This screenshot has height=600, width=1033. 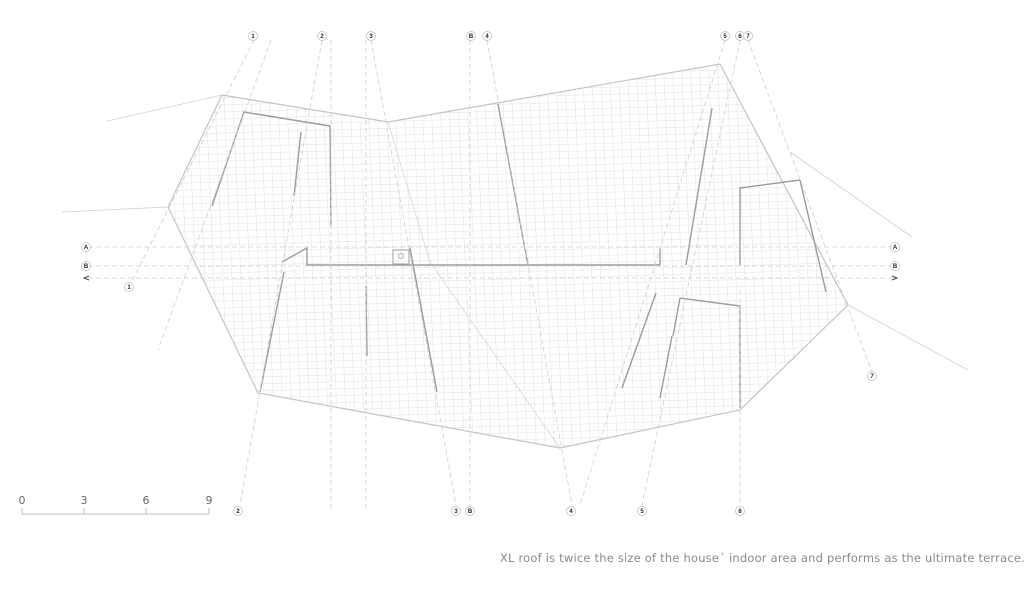 What do you see at coordinates (209, 500) in the screenshot?
I see `scale-label-9: 9` at bounding box center [209, 500].